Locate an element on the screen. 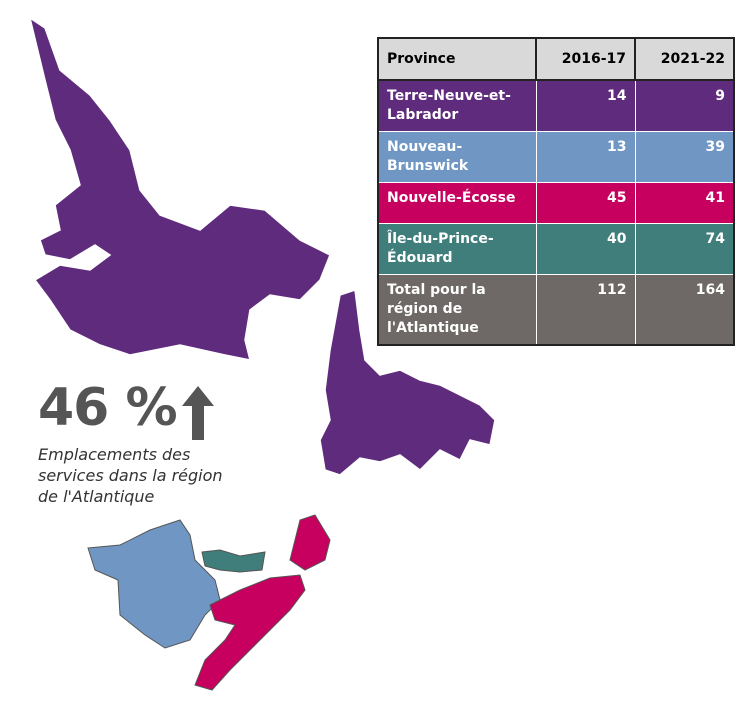 This screenshot has height=706, width=754. value-cell: 39 is located at coordinates (684, 157).